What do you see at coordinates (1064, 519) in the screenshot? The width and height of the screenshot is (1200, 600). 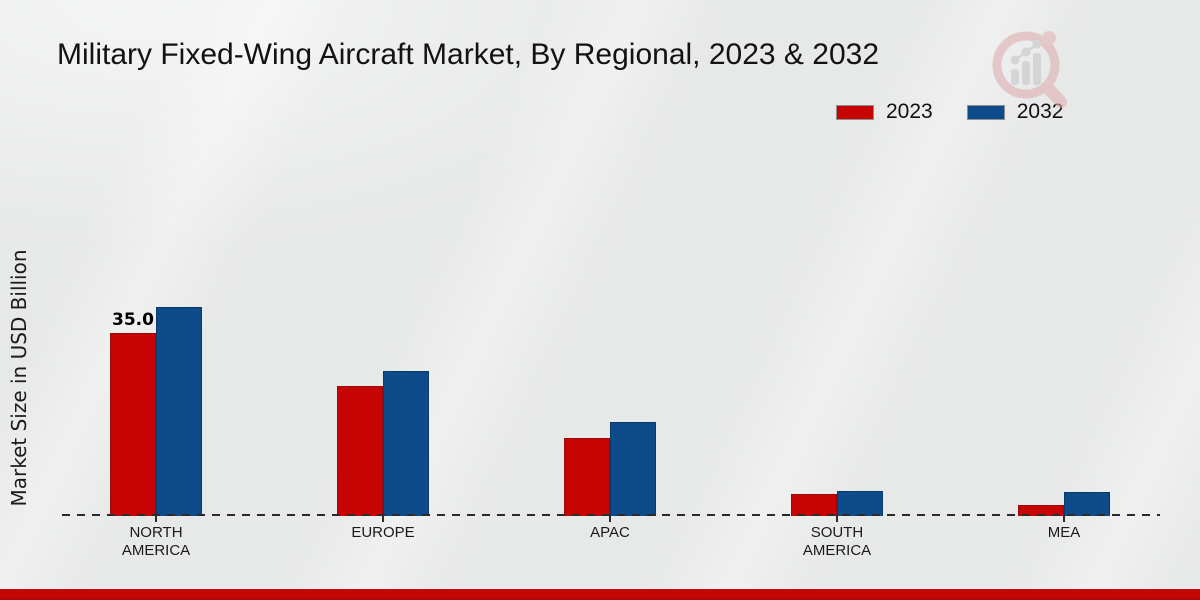 I see `x-axis-tick-mea` at bounding box center [1064, 519].